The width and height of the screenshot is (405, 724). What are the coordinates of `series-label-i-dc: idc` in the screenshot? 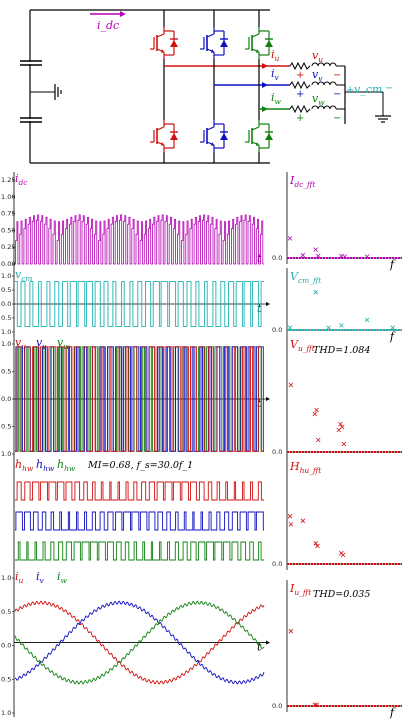 It's located at (21, 179).